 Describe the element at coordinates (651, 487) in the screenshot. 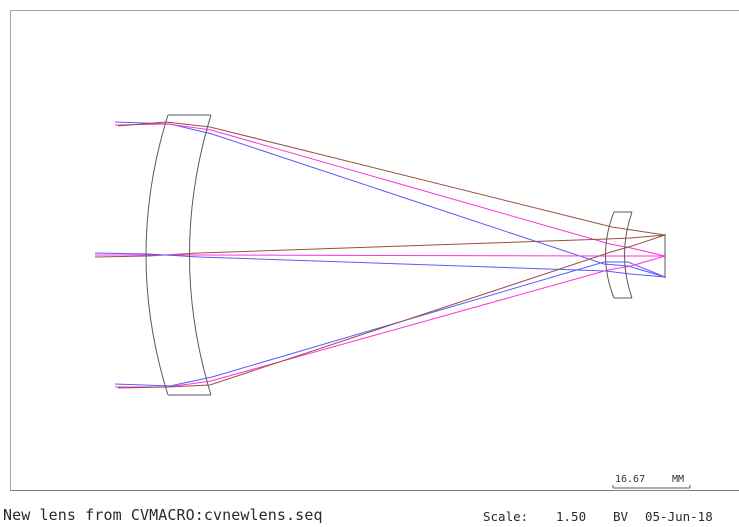

I see `scale-bar` at that location.